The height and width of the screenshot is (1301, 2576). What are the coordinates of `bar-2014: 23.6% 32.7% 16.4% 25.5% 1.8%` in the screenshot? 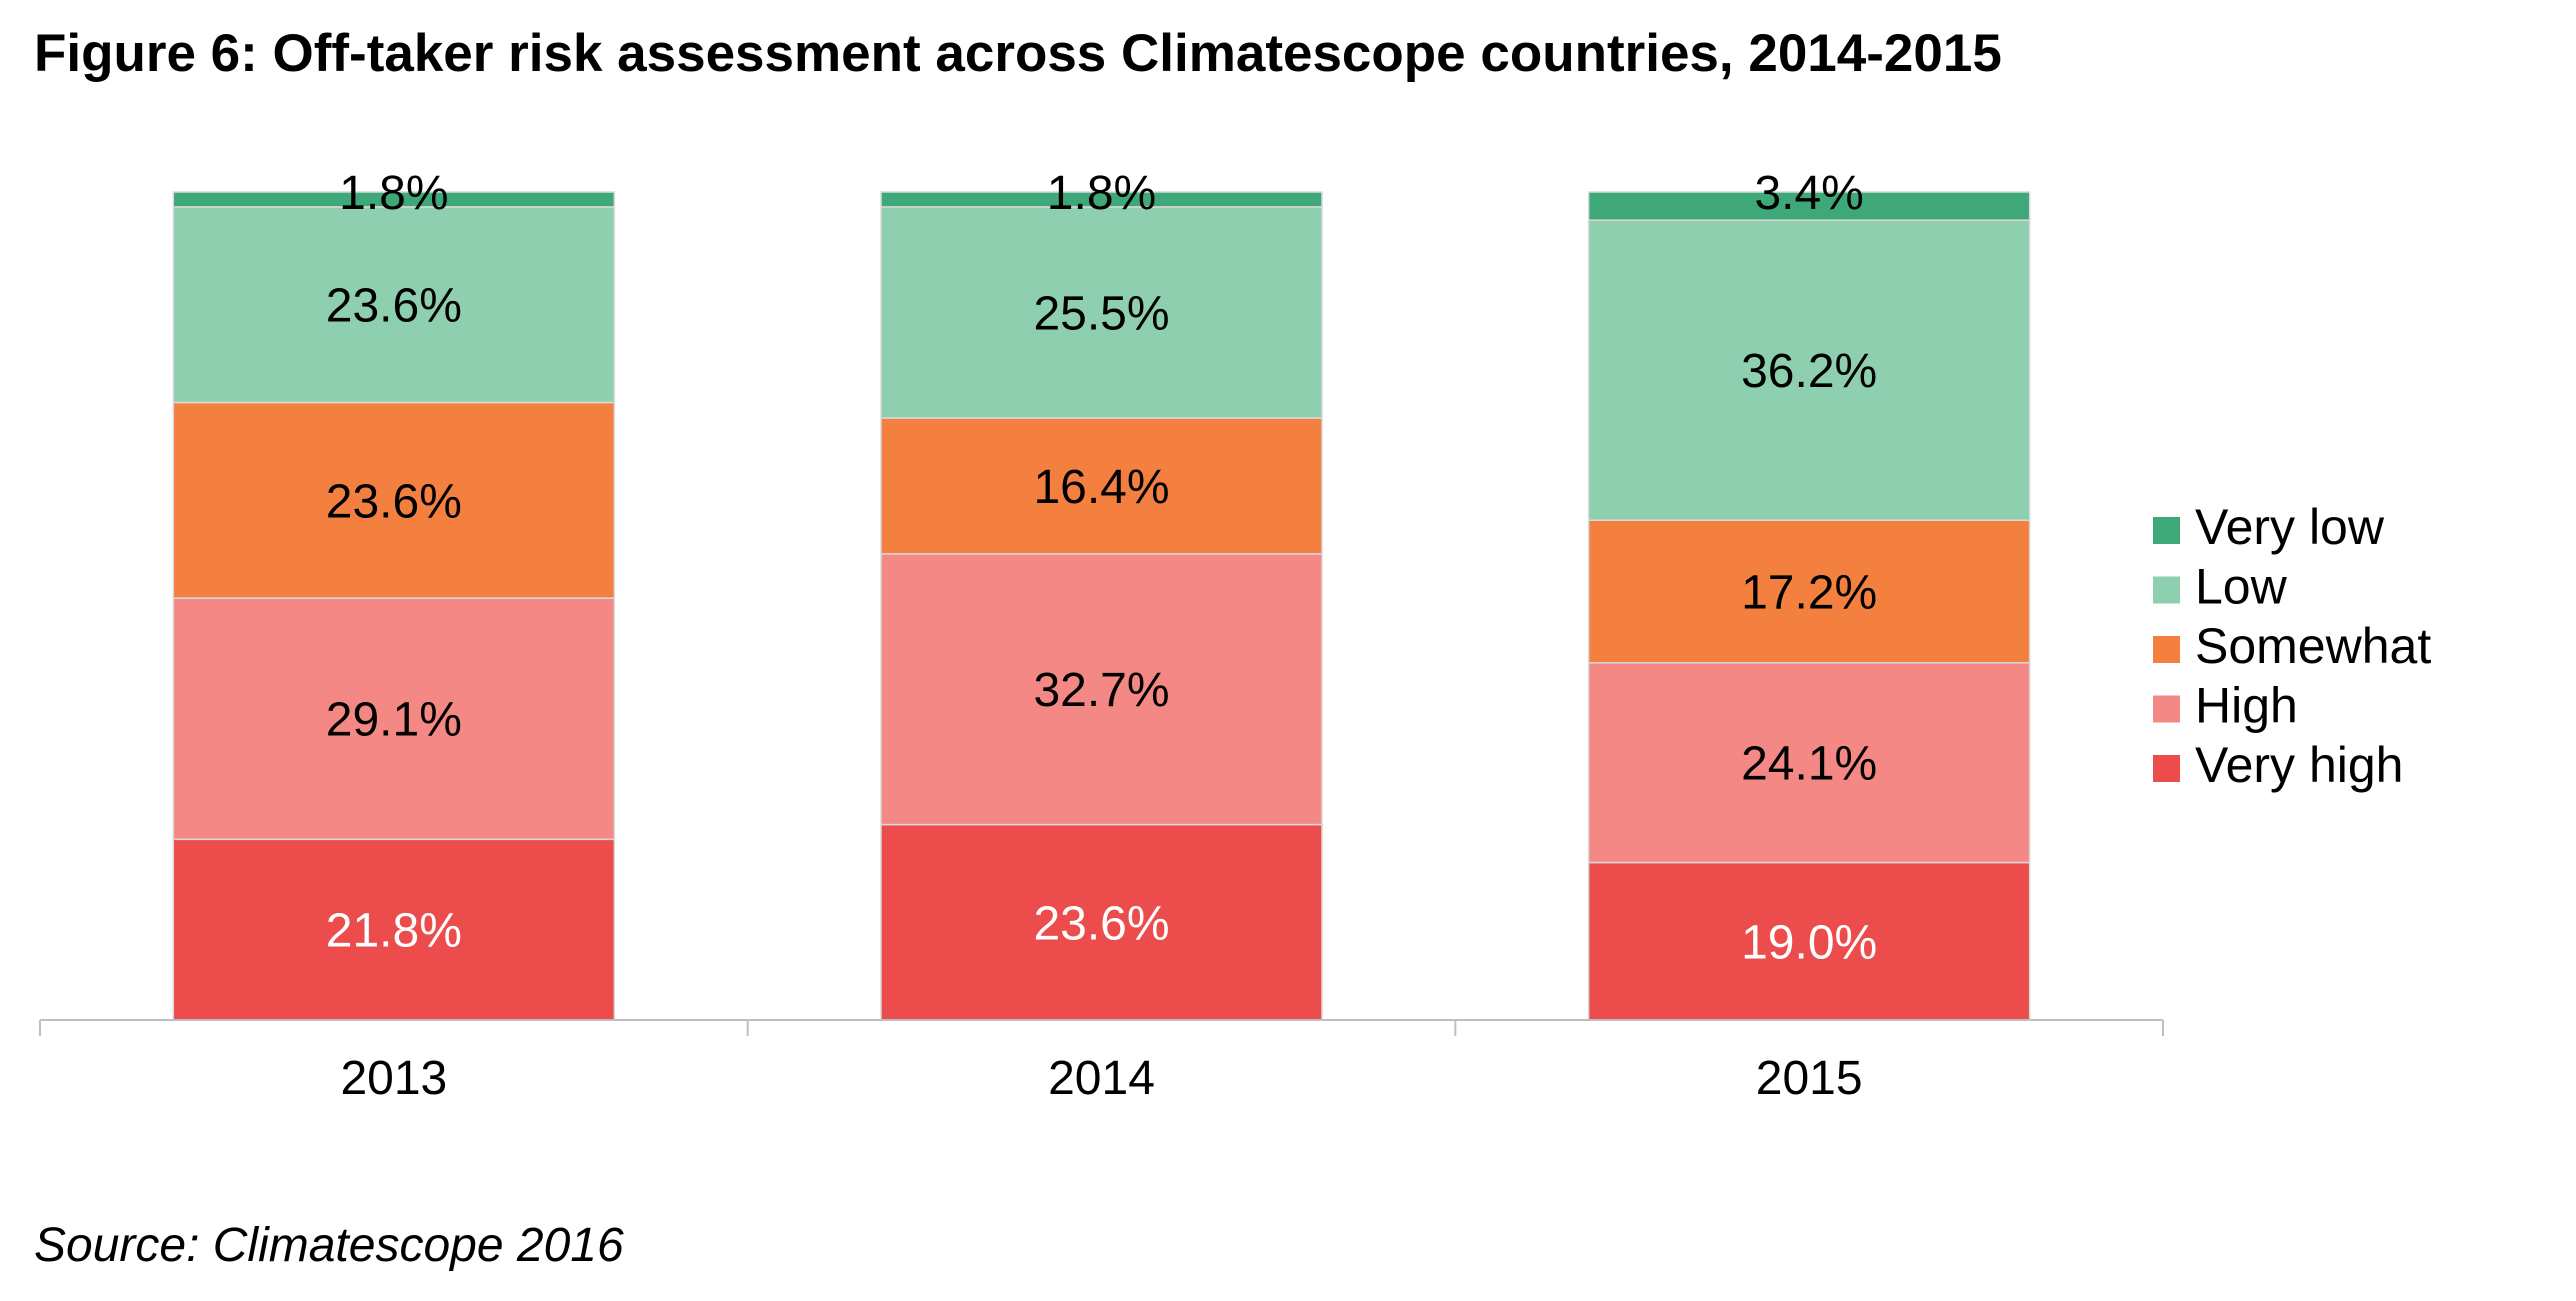 It's located at (1101, 594).